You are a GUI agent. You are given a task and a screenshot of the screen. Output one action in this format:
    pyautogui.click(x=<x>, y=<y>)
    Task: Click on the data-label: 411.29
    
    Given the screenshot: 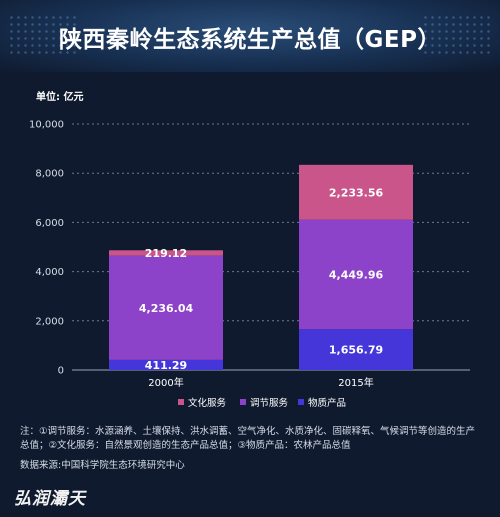 What is the action you would take?
    pyautogui.click(x=166, y=365)
    